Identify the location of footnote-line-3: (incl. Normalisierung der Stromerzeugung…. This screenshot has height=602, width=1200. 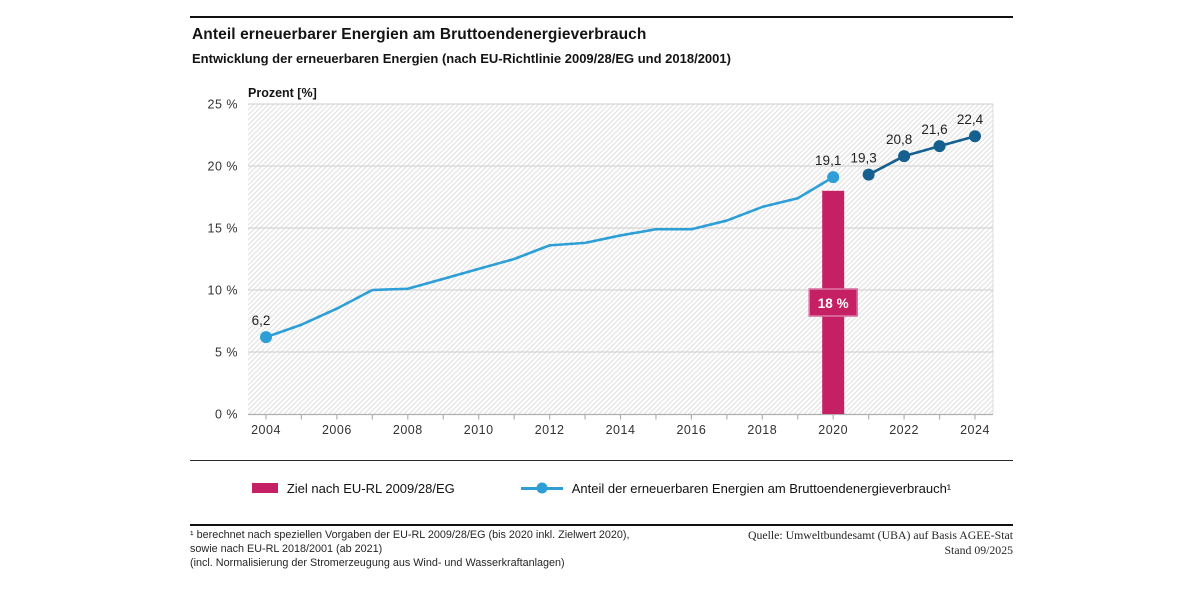
(377, 563).